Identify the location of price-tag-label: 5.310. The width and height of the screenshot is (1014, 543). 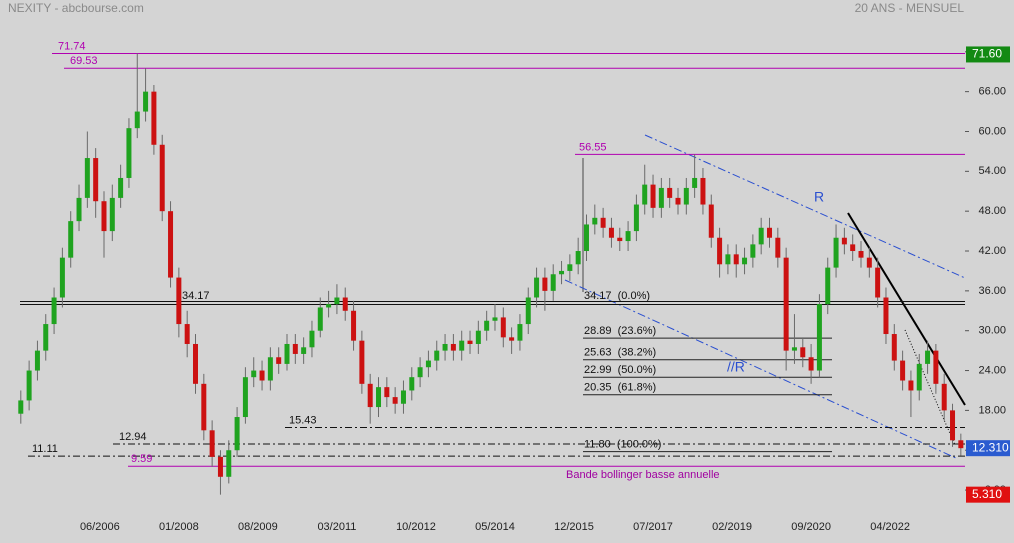
(987, 494).